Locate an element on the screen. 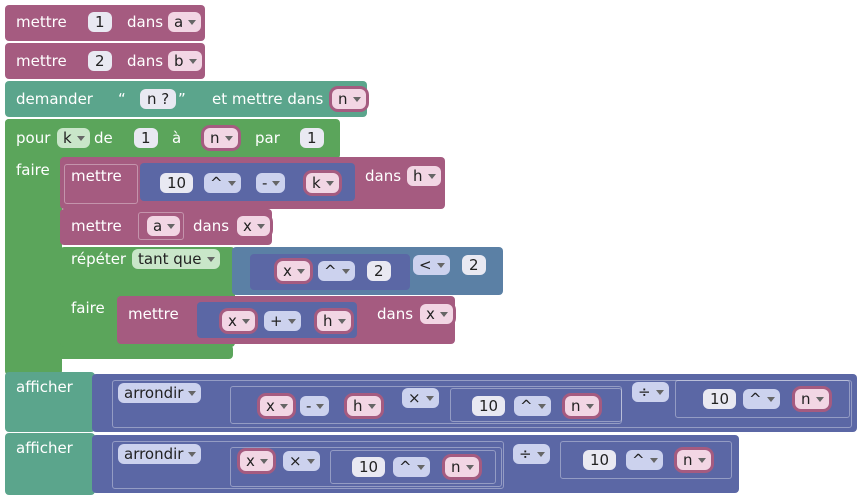 Image resolution: width=859 pixels, height=502 pixels. ask-block is located at coordinates (186, 99).